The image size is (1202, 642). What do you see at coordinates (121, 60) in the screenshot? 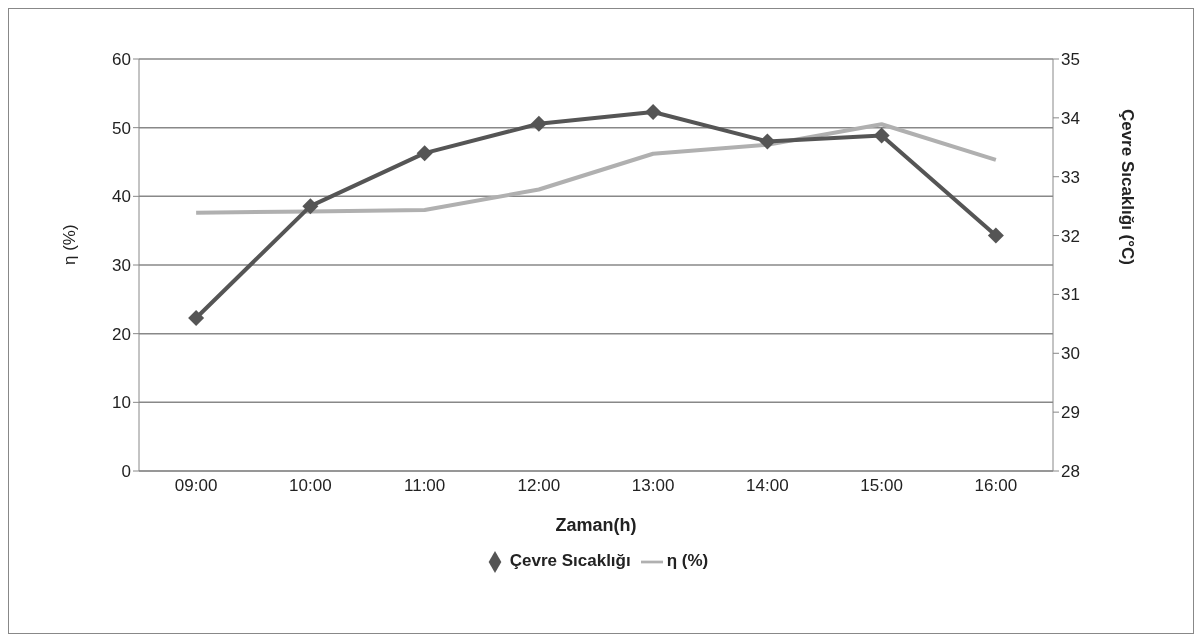
I see `y-tick-label: 60` at bounding box center [121, 60].